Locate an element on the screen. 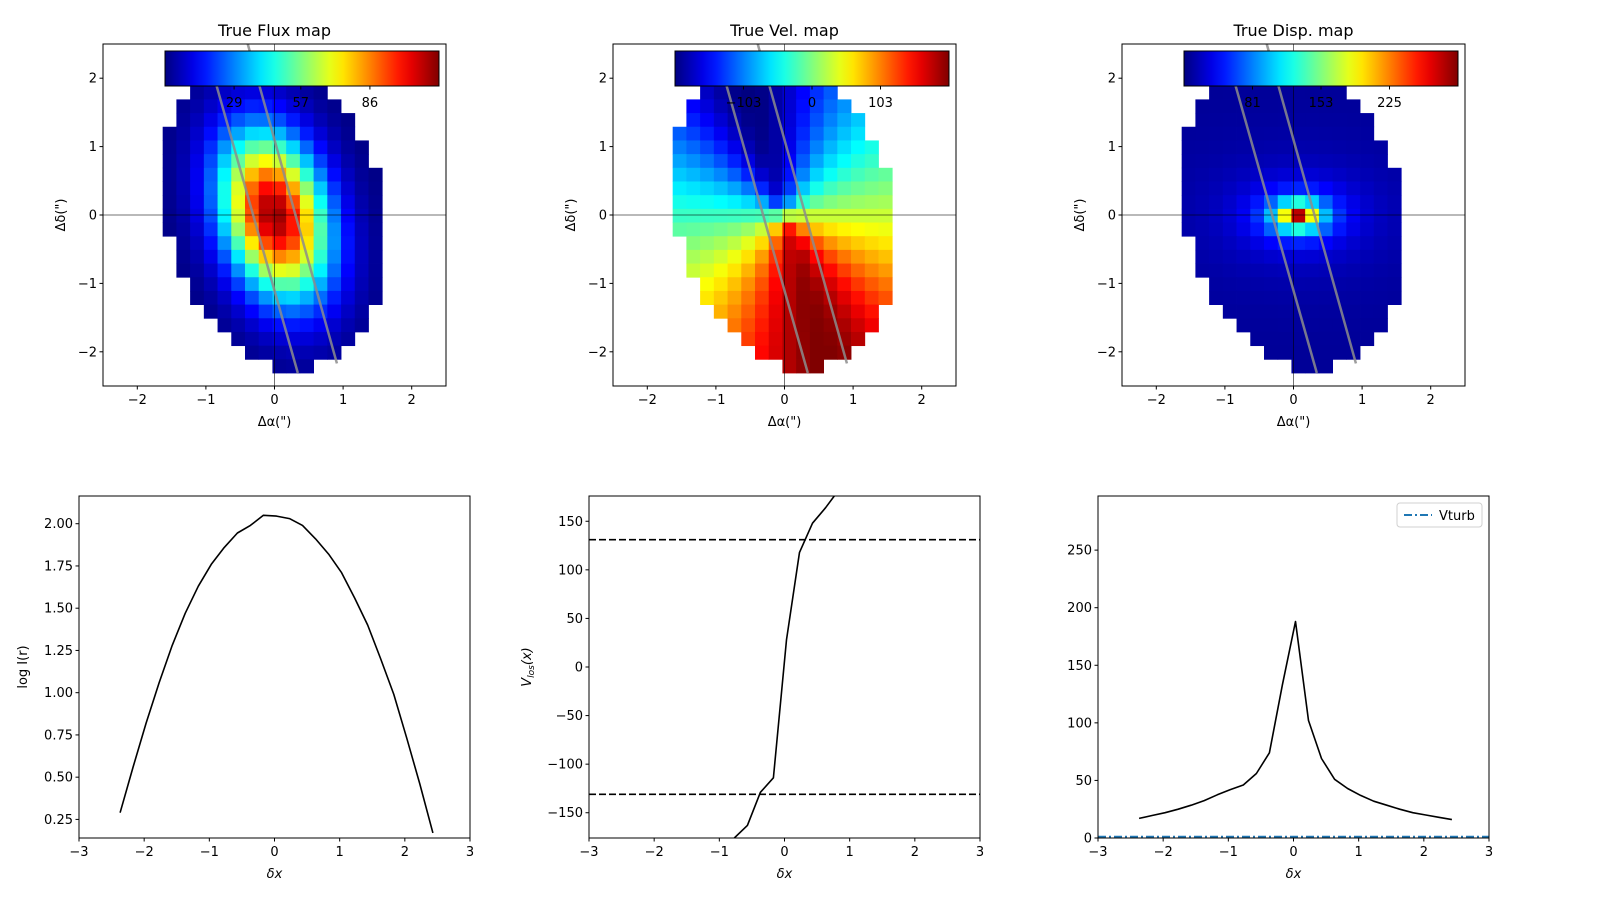 Image resolution: width=1600 pixels, height=900 pixels. x-tick-label: −3 is located at coordinates (588, 852).